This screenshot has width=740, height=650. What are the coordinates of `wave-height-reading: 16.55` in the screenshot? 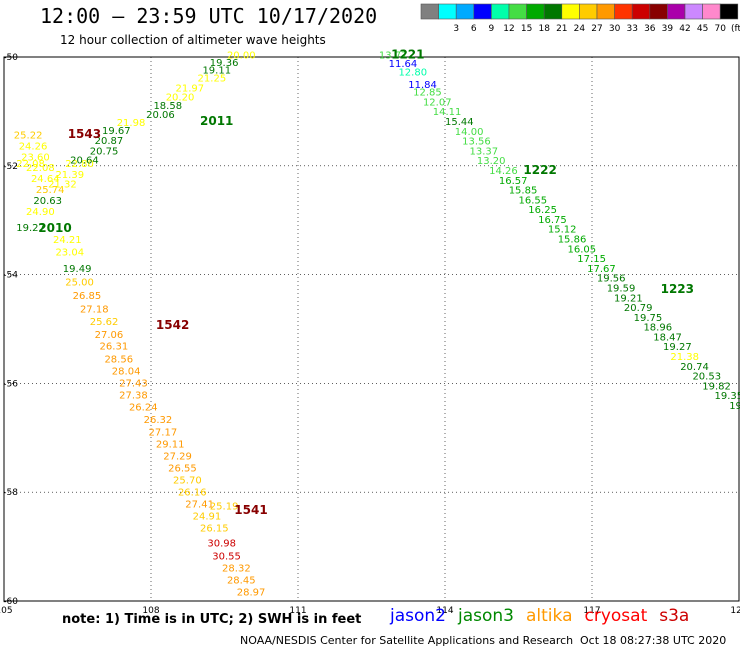 It's located at (533, 200).